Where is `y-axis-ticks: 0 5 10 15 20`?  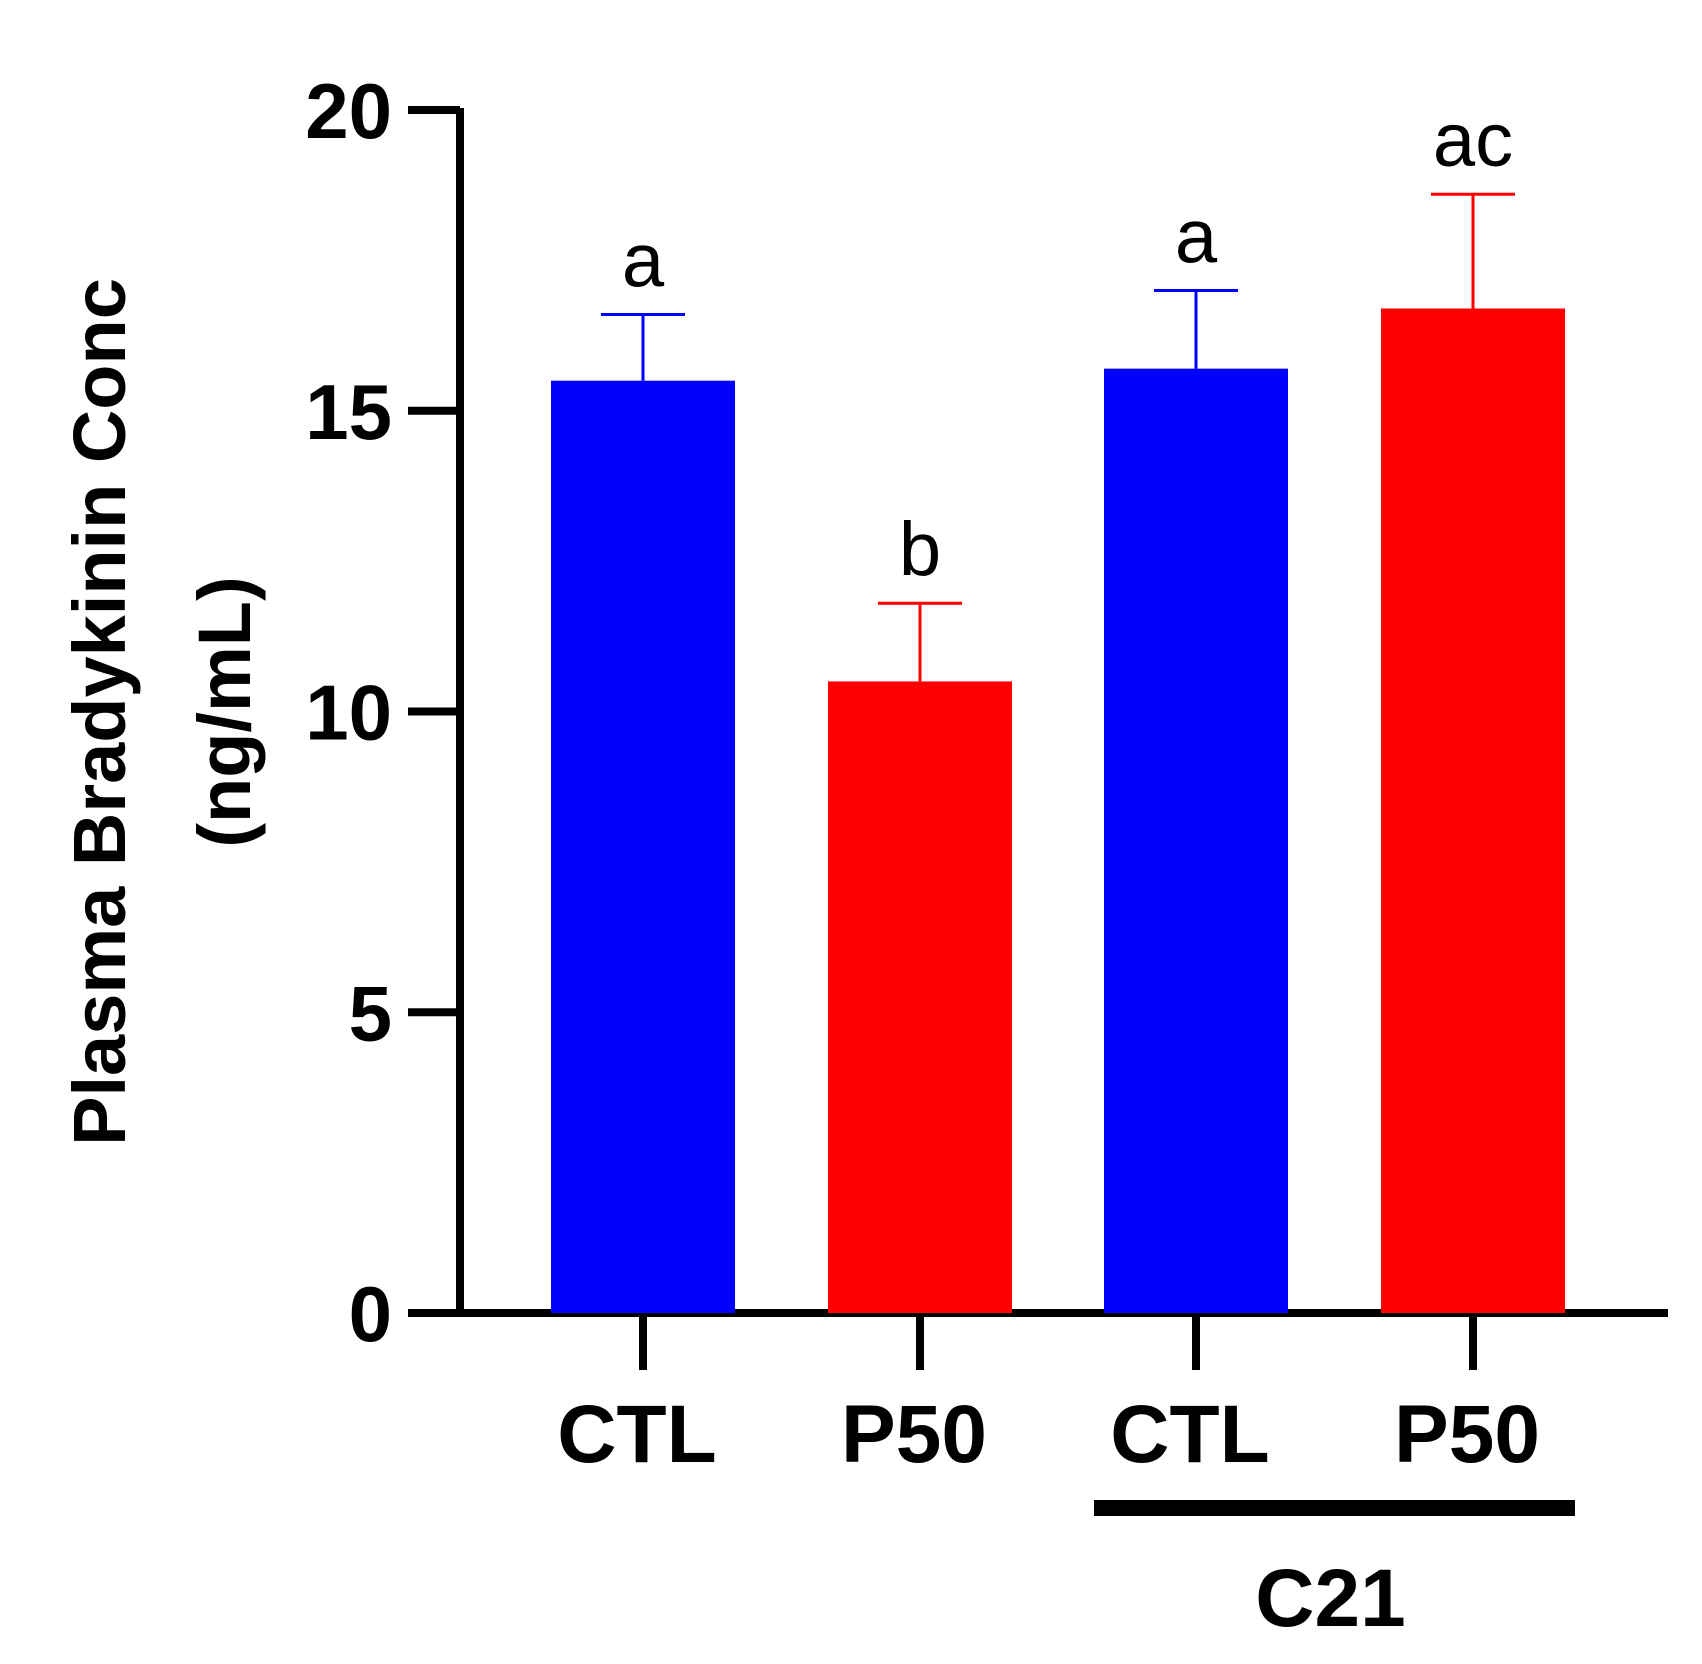
y-axis-ticks: 0 5 10 15 20 is located at coordinates (382, 712).